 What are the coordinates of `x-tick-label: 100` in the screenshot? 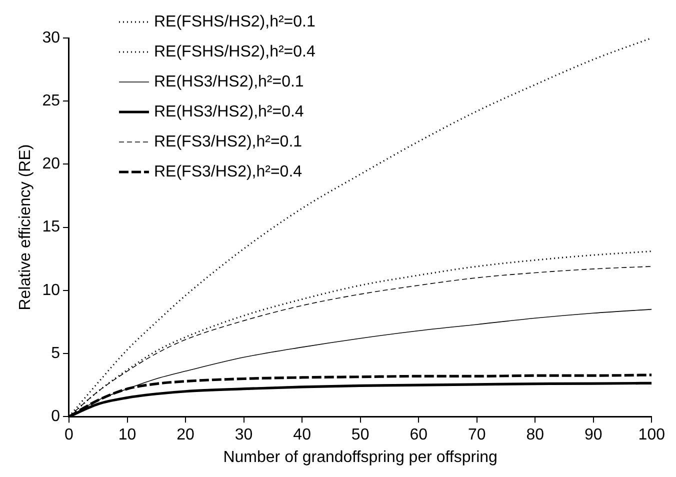 It's located at (652, 435).